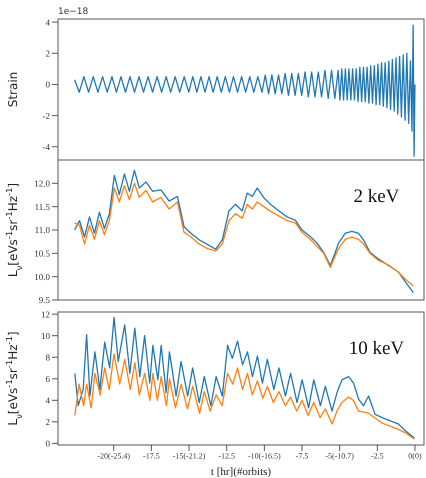  I want to click on y-tick-label: 12, so click(45, 314).